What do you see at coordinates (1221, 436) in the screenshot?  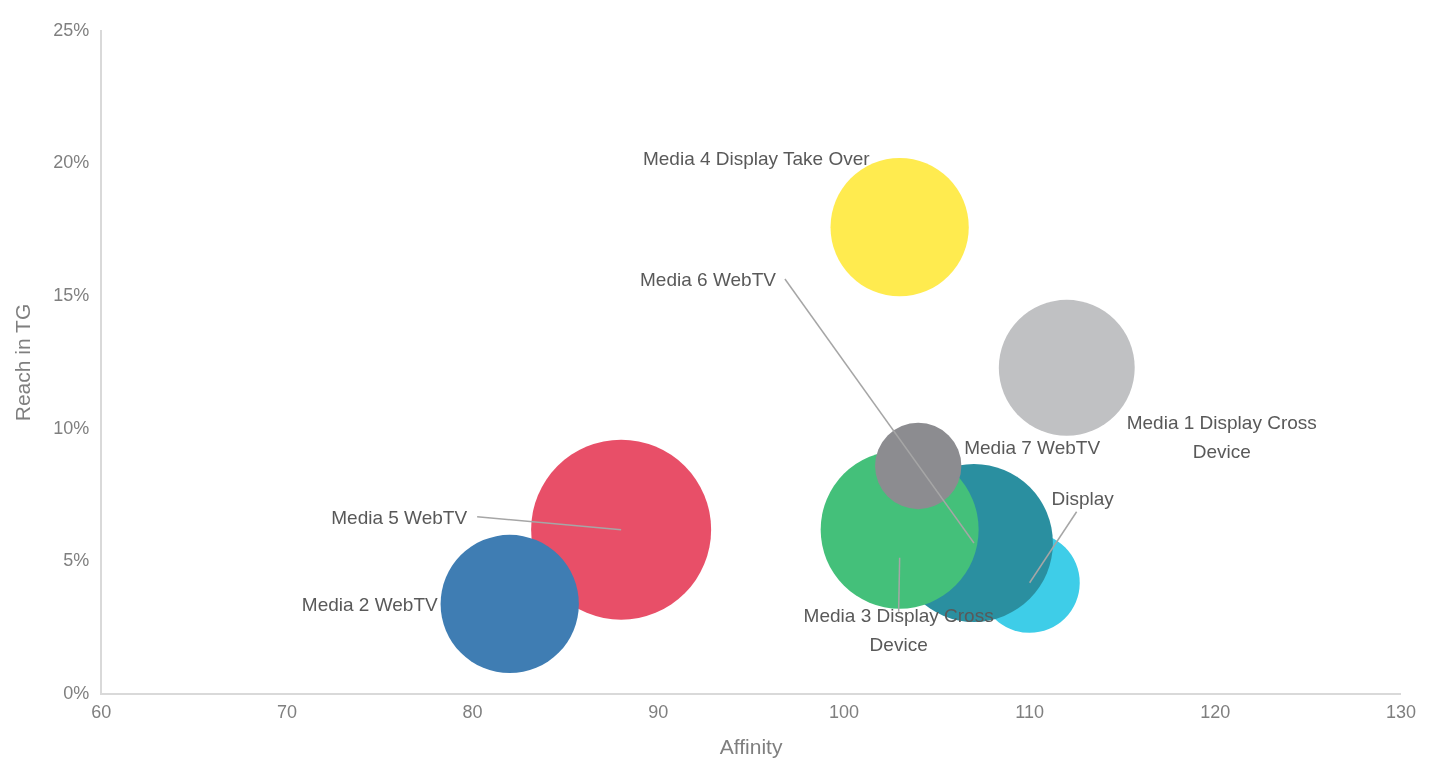 I see `series-label: Media 1 Display Cross Device` at bounding box center [1221, 436].